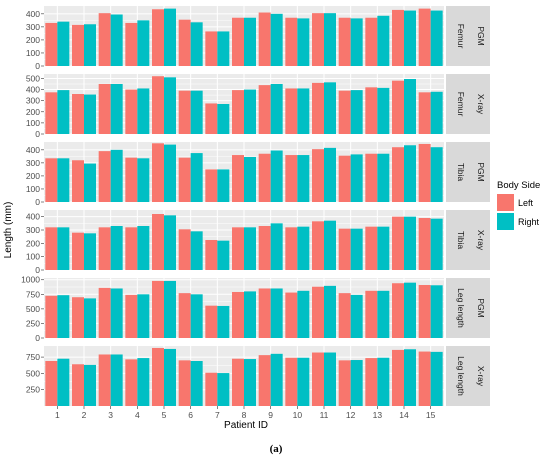 The height and width of the screenshot is (460, 550). I want to click on y-tick-label: 750, so click(33, 357).